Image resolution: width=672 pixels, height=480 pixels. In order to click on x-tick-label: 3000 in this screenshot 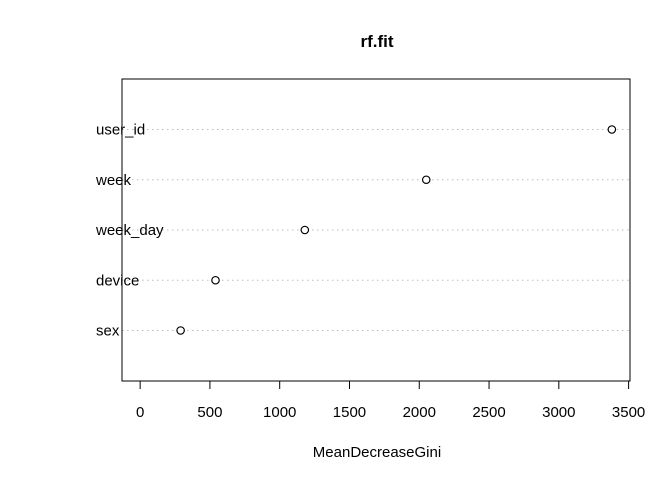, I will do `click(558, 412)`.